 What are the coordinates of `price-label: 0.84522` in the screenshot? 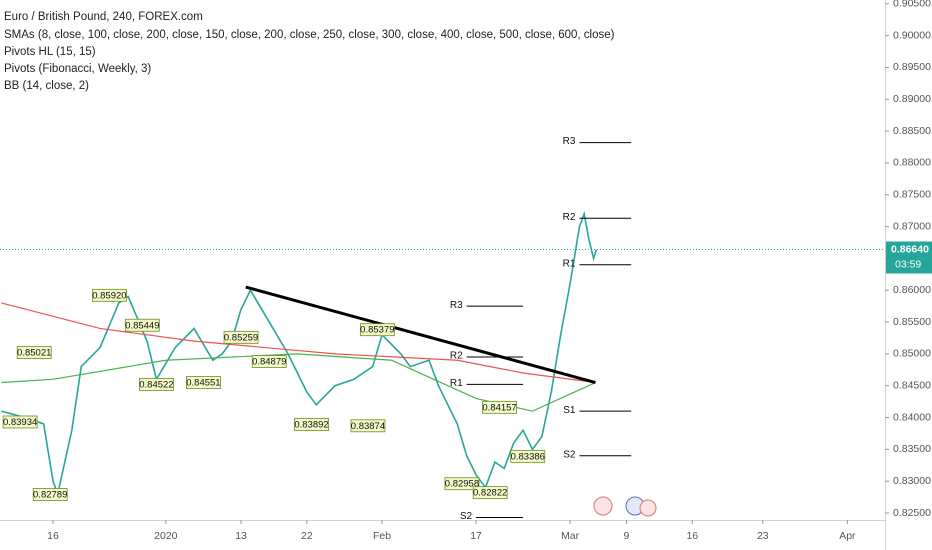 It's located at (156, 384).